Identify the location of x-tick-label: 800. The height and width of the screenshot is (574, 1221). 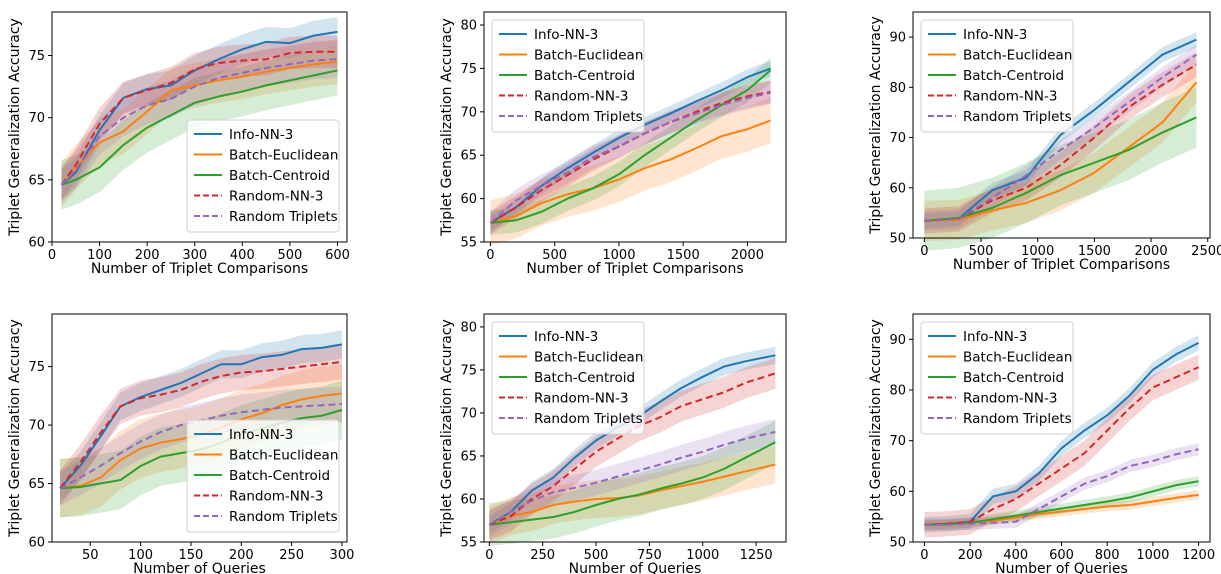
(1107, 555).